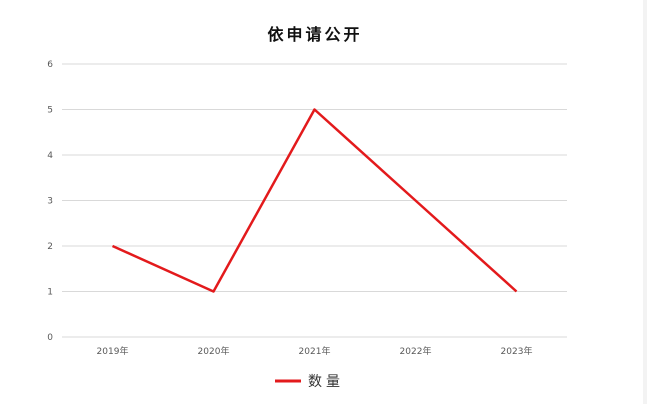  Describe the element at coordinates (326, 382) in the screenshot. I see `legend-label: 数量` at that location.